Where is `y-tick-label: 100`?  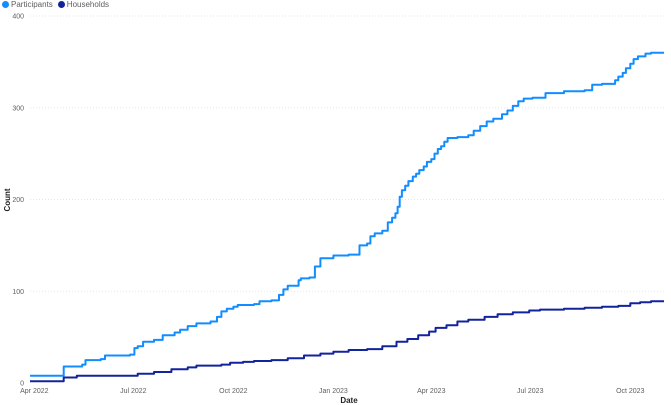
y-tick-label: 100 is located at coordinates (18, 292).